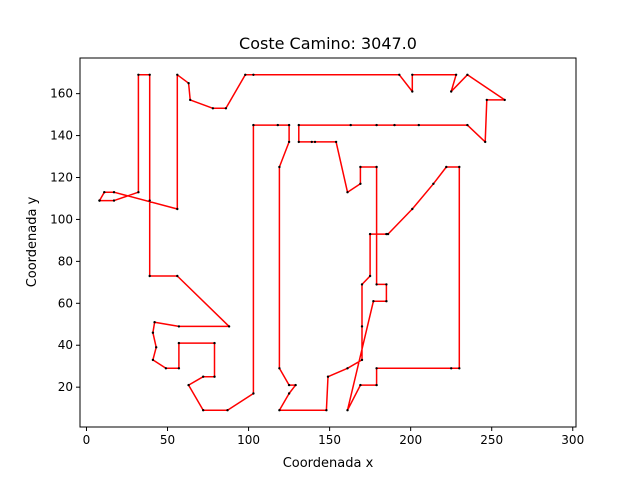 This screenshot has width=640, height=480. Describe the element at coordinates (65, 387) in the screenshot. I see `y-tick-label: 20` at that location.